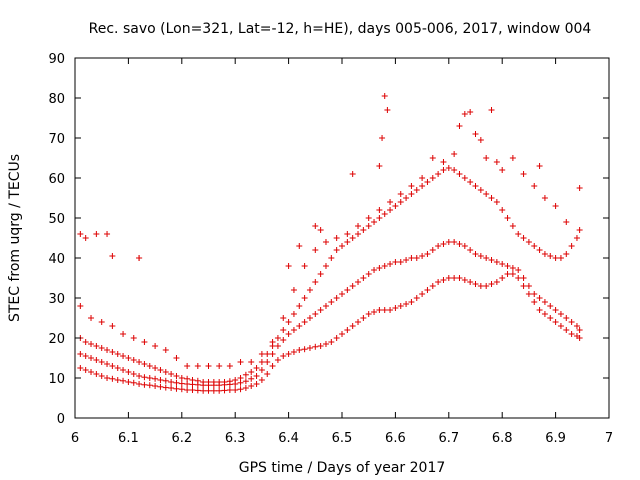  I want to click on y-tick-label: 50, so click(56, 219).